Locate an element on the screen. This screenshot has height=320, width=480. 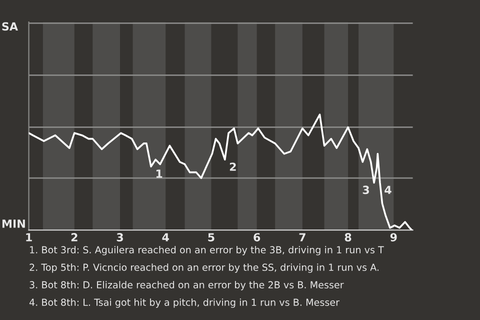
text: SA is located at coordinates (10, 26).